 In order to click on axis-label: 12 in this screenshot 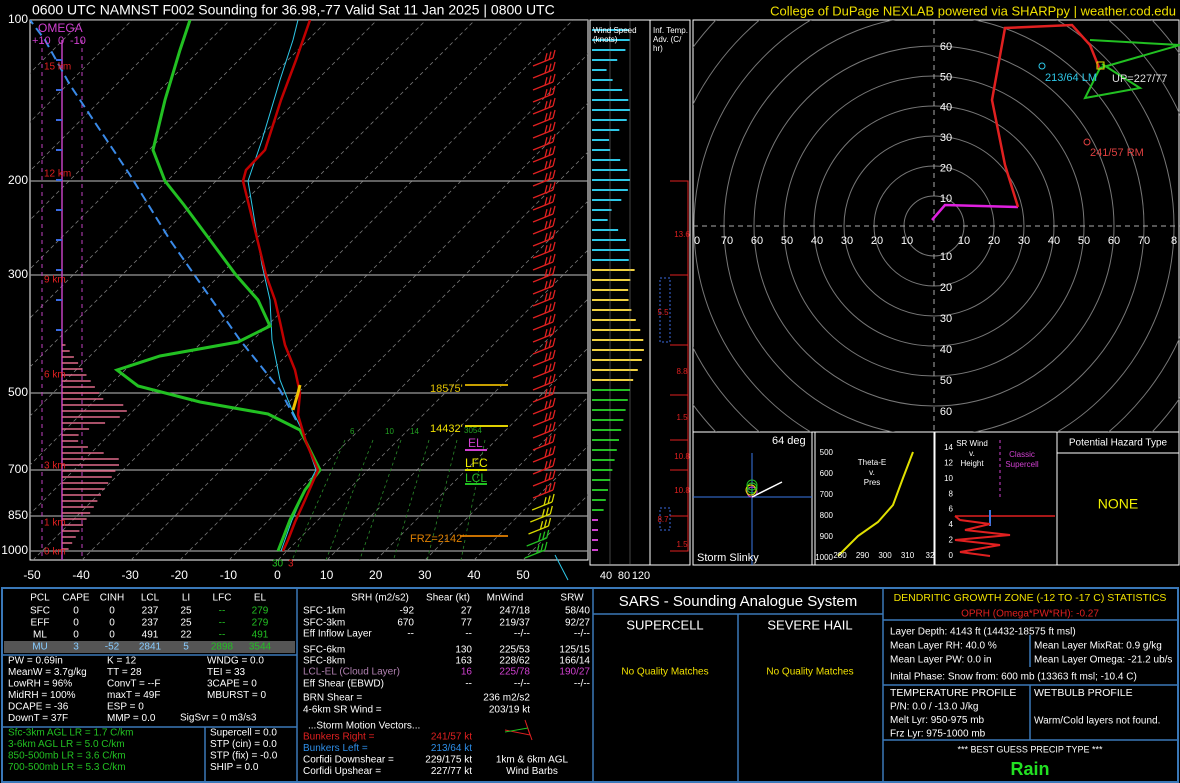, I will do `click(948, 463)`.